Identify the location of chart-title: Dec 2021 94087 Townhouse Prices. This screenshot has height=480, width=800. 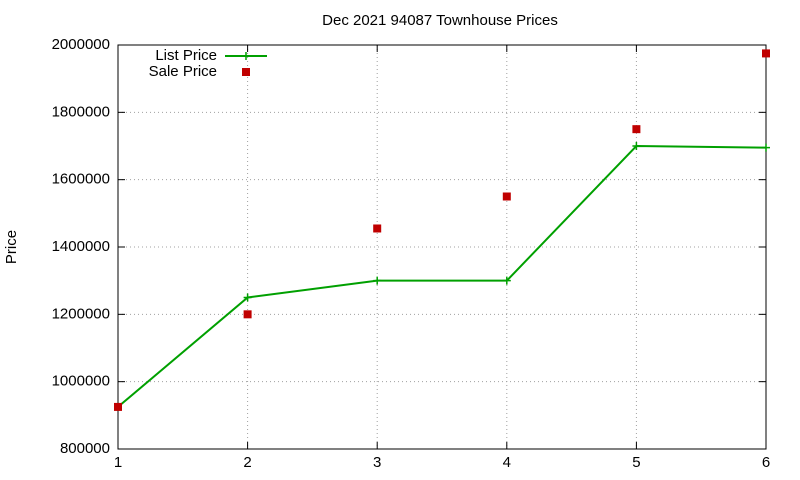
(440, 20).